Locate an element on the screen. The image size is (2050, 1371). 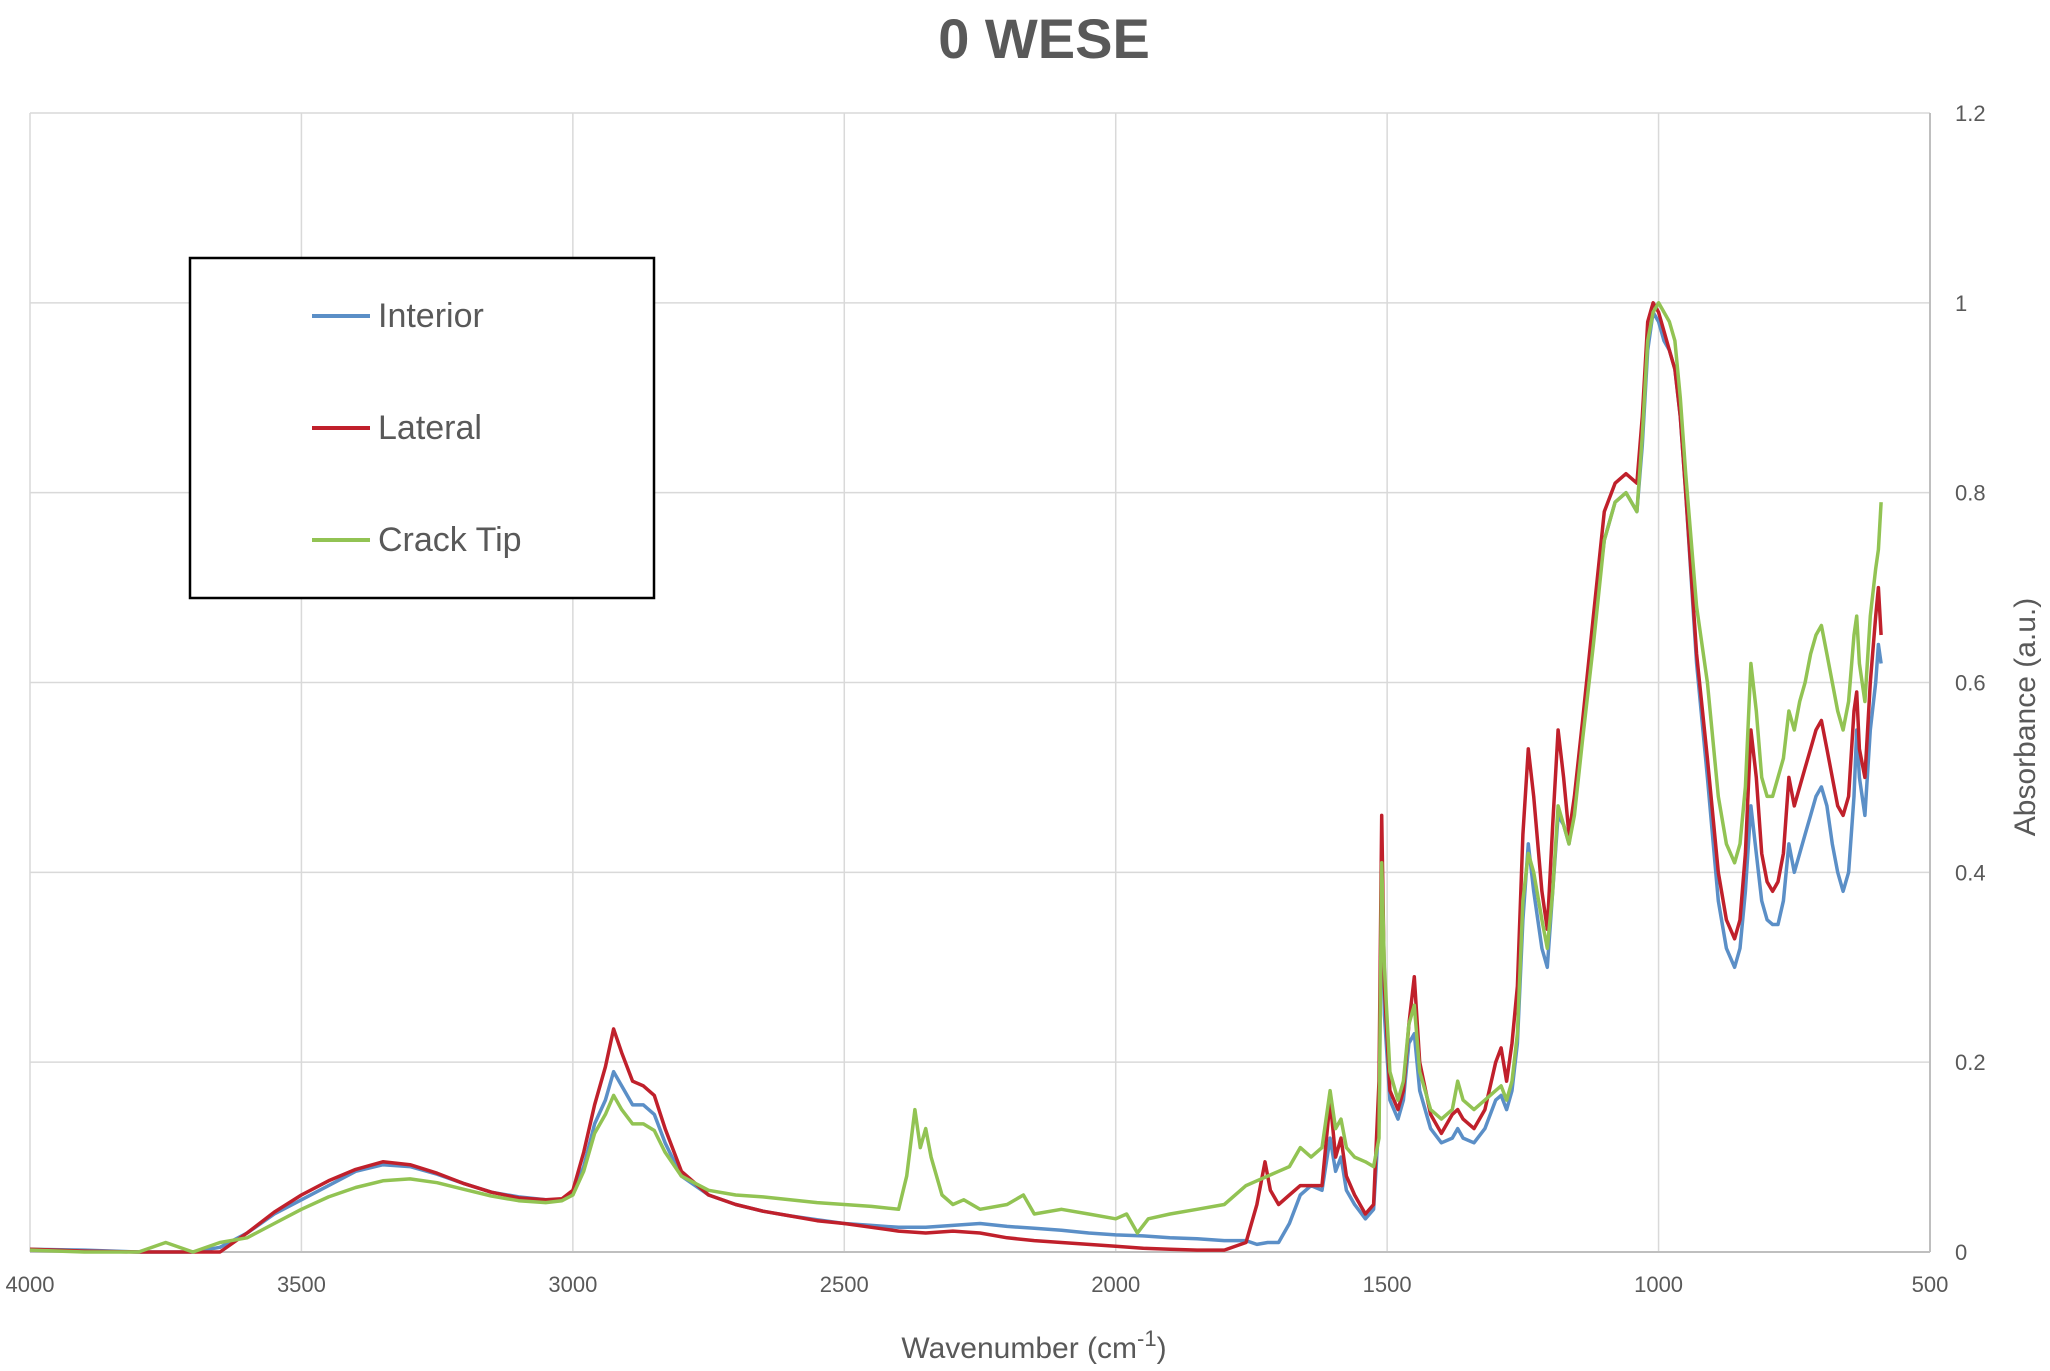
x-tick-label: 4000 is located at coordinates (30, 1284).